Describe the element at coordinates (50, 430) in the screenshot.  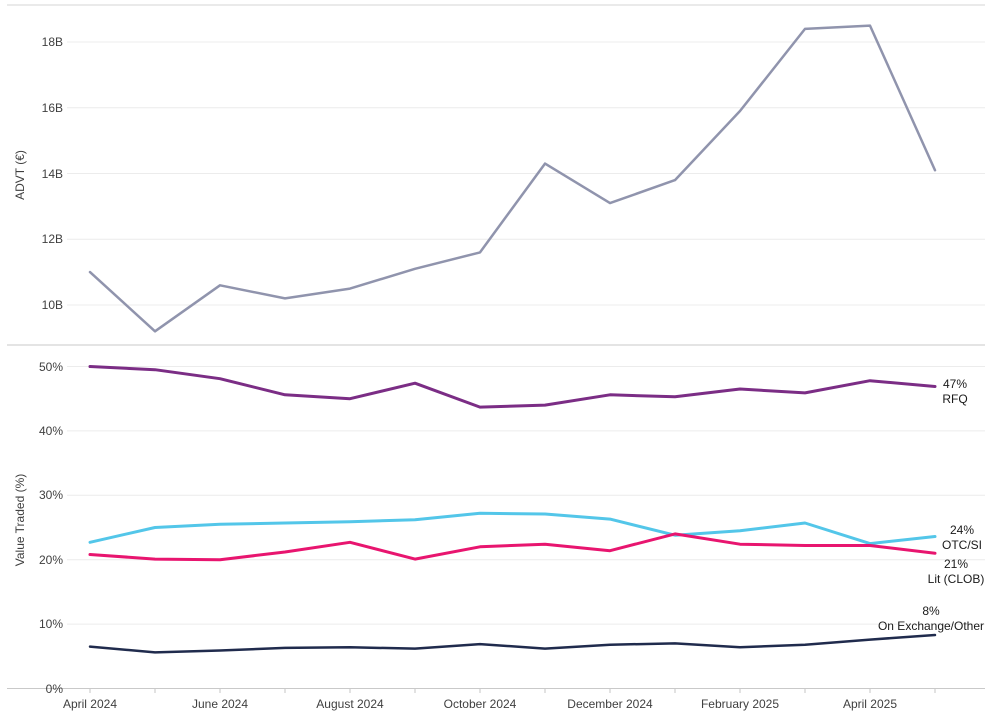
I see `bottom-y-tick-label: 40%` at that location.